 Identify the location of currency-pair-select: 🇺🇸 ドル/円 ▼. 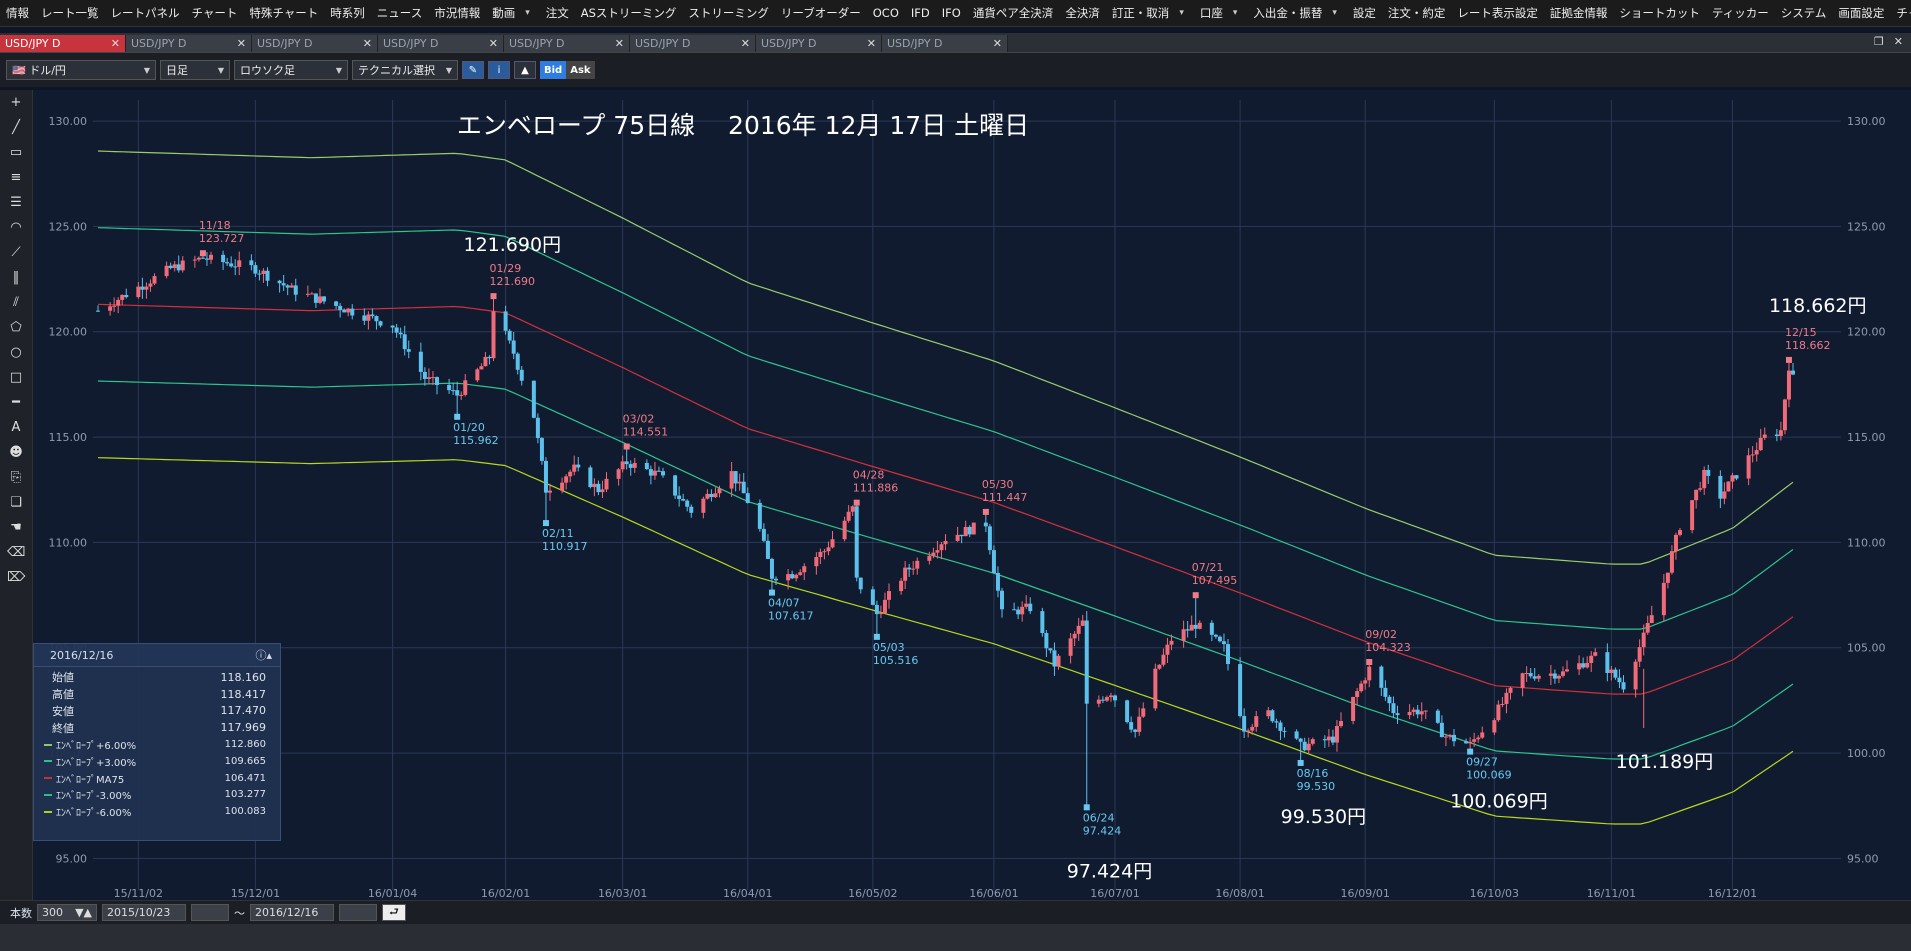
(81, 70).